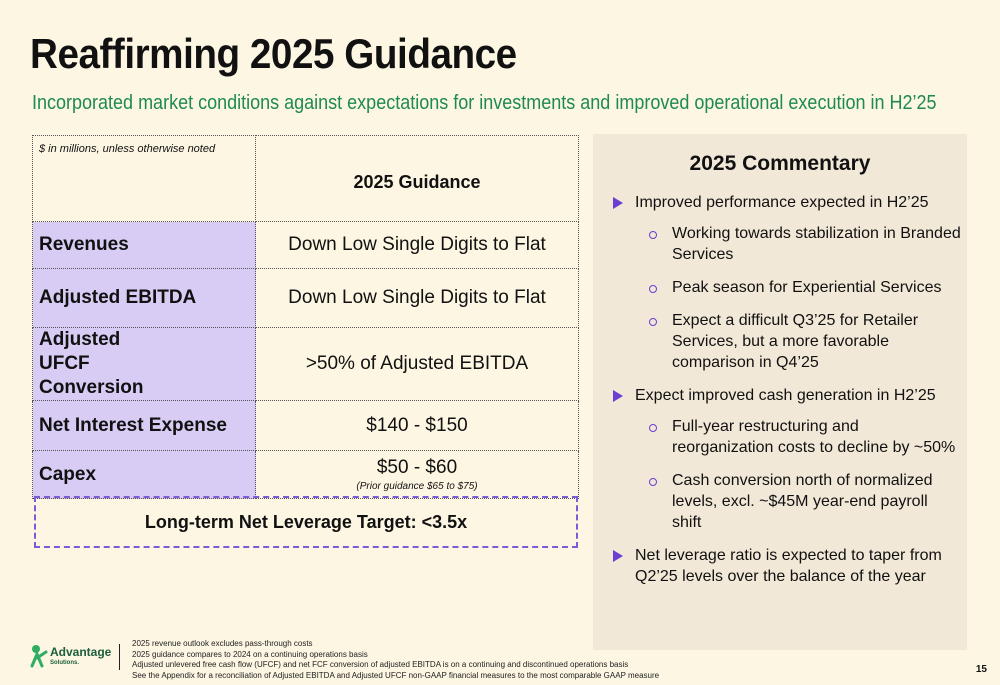 The width and height of the screenshot is (1000, 685). I want to click on leverage-target-box: Long-term Net Leverage Target: <3.5x, so click(306, 522).